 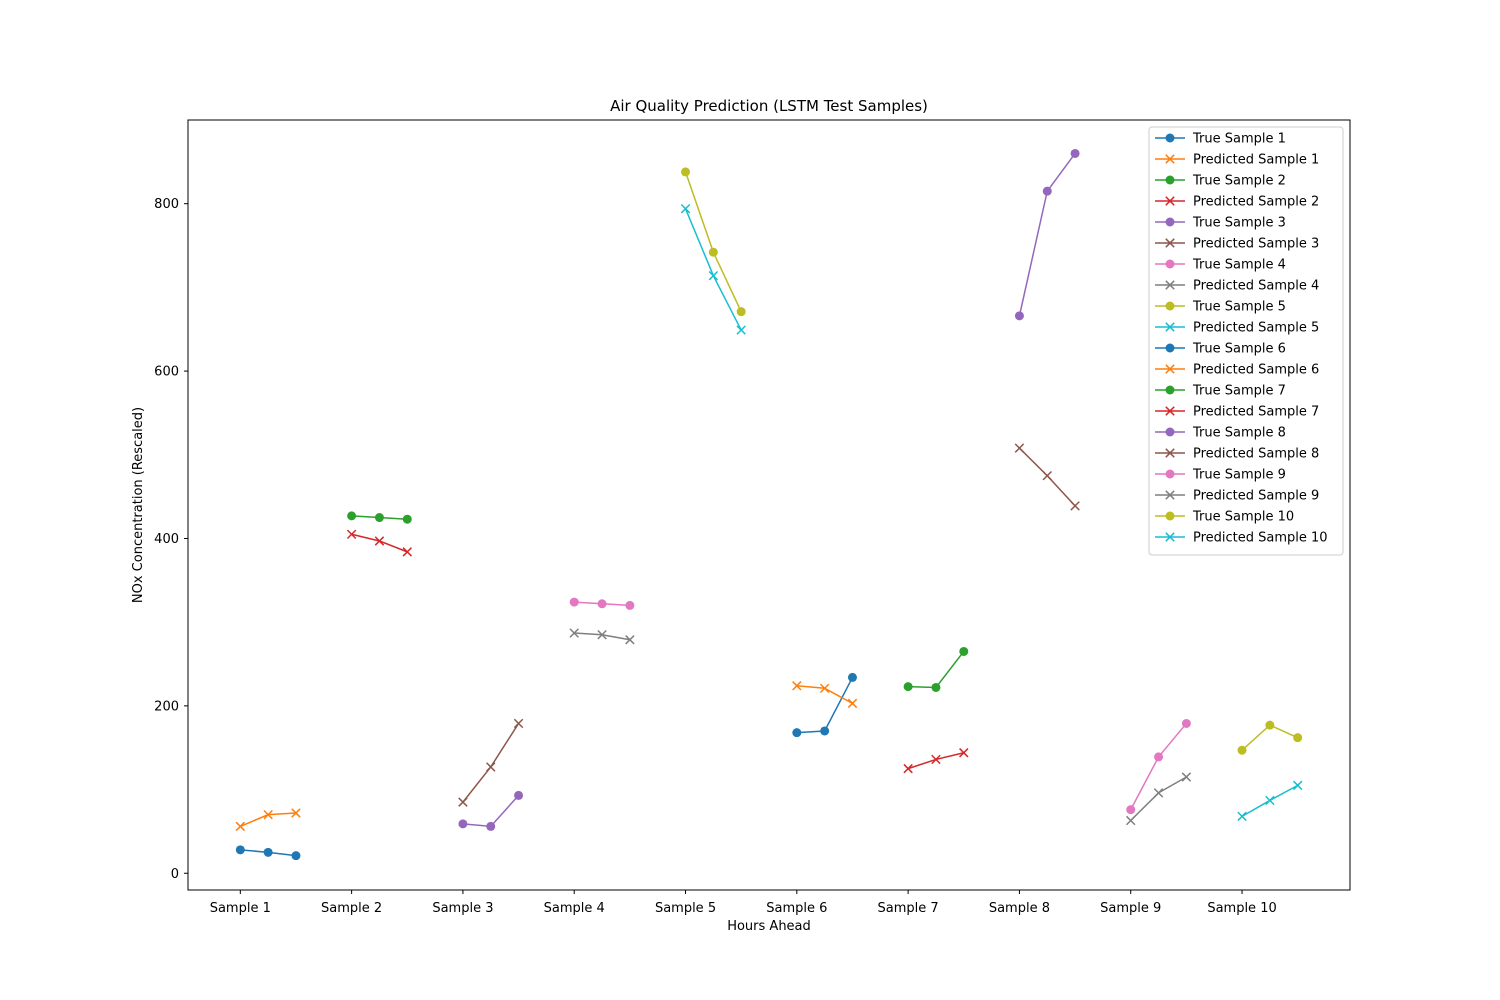 I want to click on legend-entry-true-sample-10: True Sample 10, so click(x=1224, y=517).